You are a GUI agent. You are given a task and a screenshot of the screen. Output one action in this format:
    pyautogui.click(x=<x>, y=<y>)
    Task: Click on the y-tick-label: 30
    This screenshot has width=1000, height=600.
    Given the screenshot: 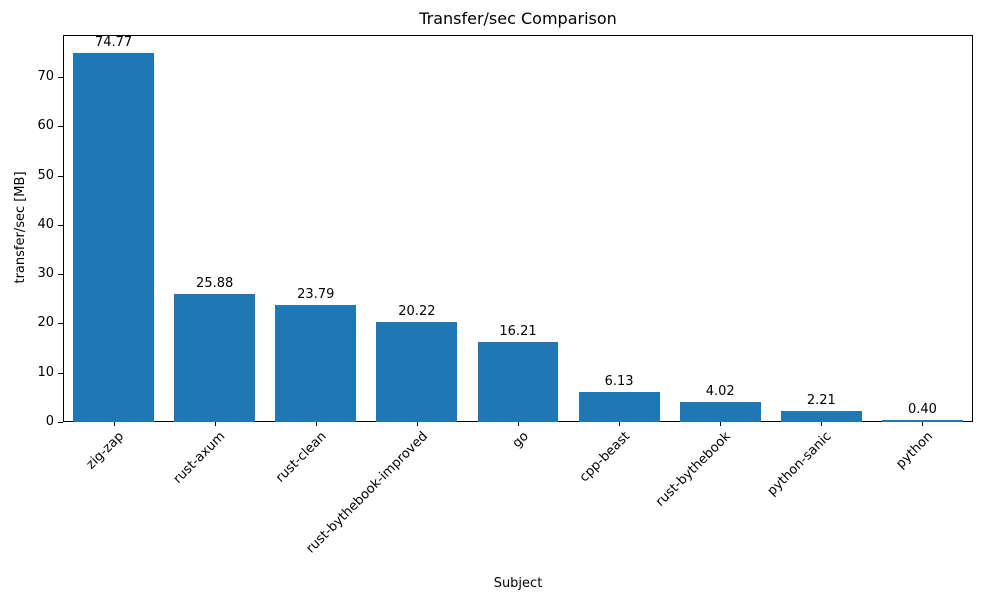 What is the action you would take?
    pyautogui.click(x=45, y=274)
    